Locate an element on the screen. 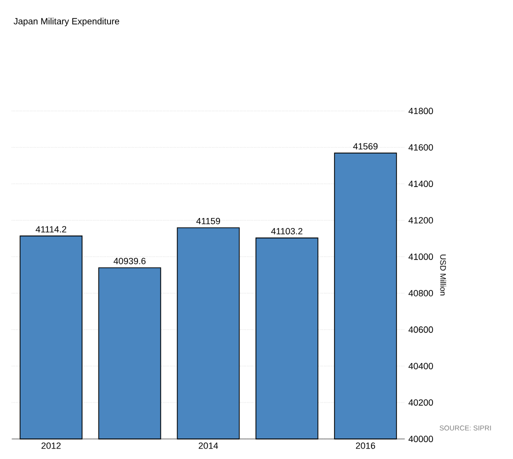 Image resolution: width=513 pixels, height=459 pixels. y-tick-label: 40800 is located at coordinates (420, 293).